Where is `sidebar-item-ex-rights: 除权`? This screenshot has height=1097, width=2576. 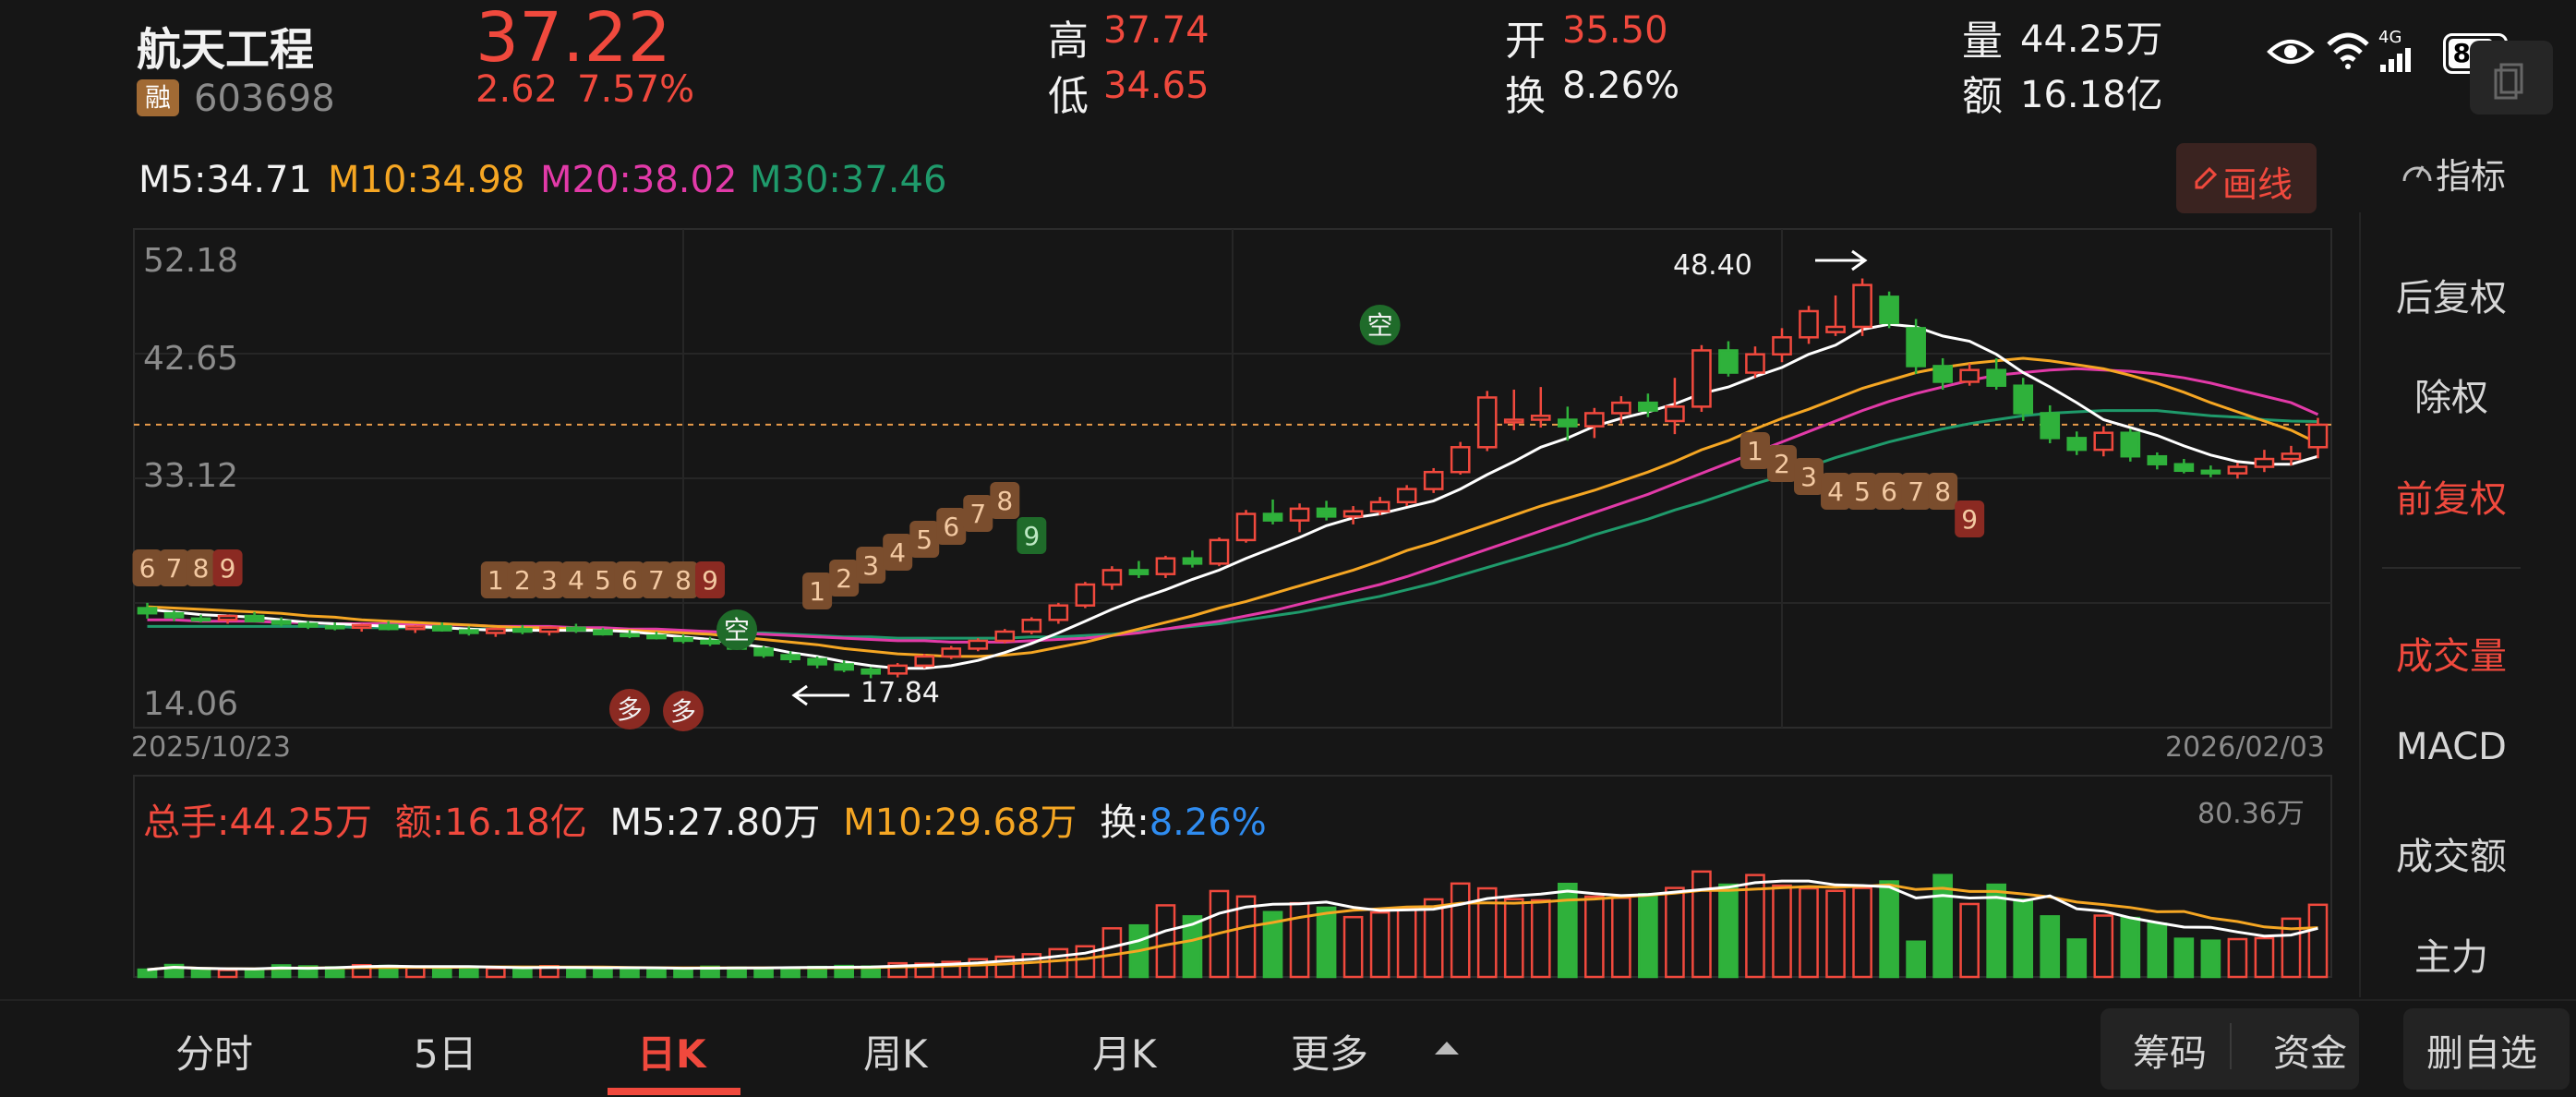 sidebar-item-ex-rights: 除权 is located at coordinates (2451, 398).